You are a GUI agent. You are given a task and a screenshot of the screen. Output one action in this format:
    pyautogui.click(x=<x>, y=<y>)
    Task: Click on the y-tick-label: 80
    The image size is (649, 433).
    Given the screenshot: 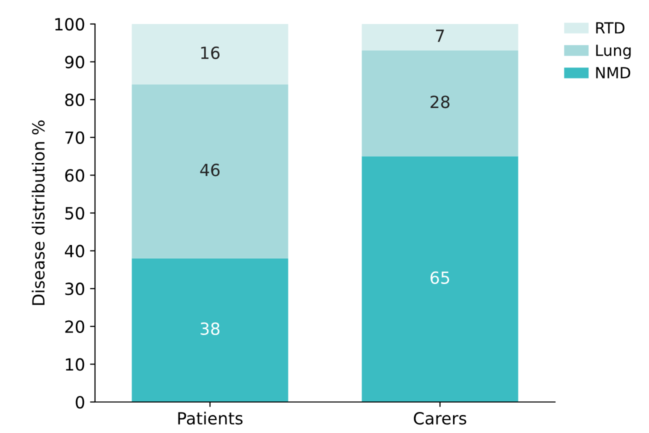 What is the action you would take?
    pyautogui.click(x=74, y=100)
    